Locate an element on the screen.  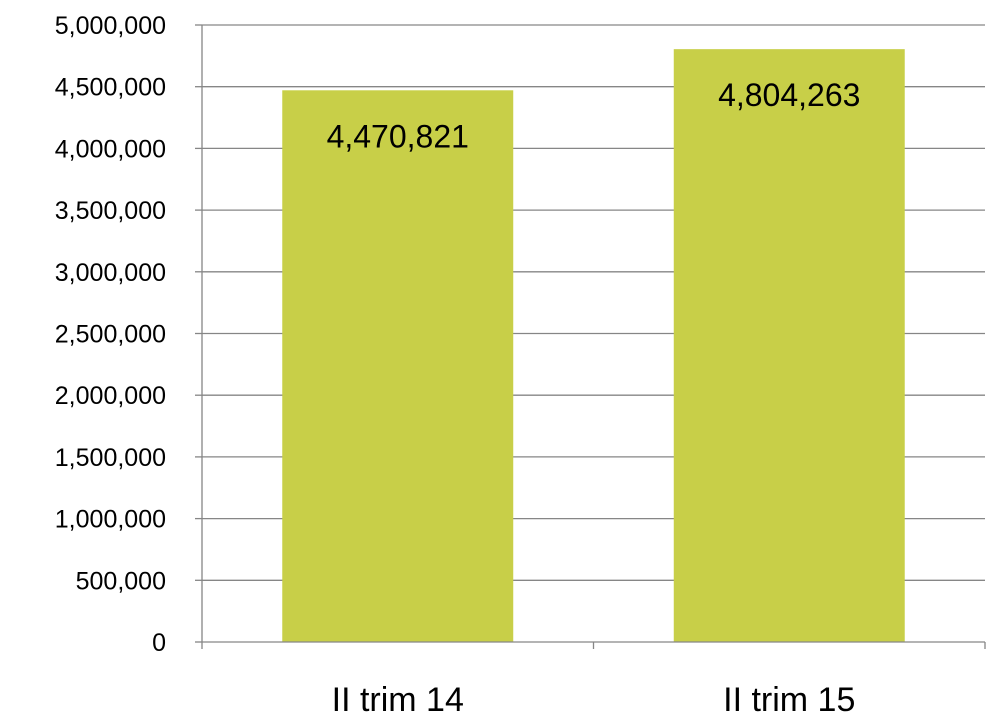
y-tick-label: 4,000,000 is located at coordinates (110, 149).